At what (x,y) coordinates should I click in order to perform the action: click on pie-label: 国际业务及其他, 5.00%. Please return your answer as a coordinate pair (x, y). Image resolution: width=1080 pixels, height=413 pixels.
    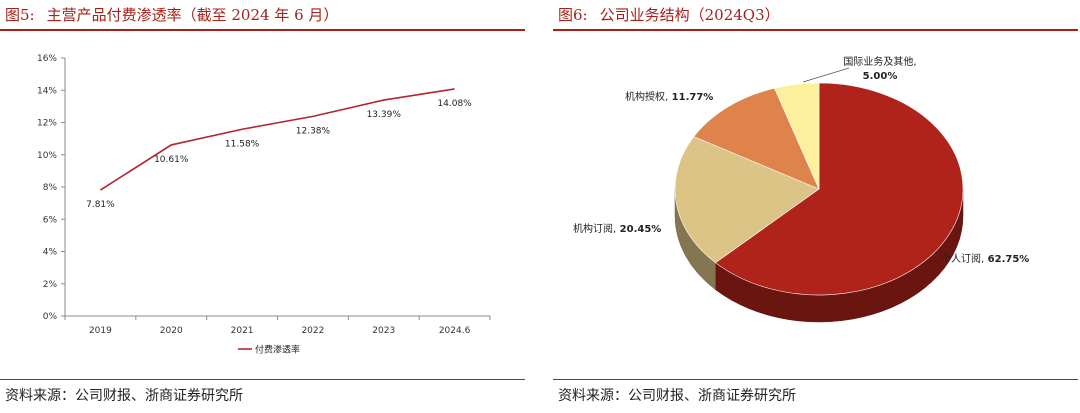
    Looking at the image, I should click on (879, 68).